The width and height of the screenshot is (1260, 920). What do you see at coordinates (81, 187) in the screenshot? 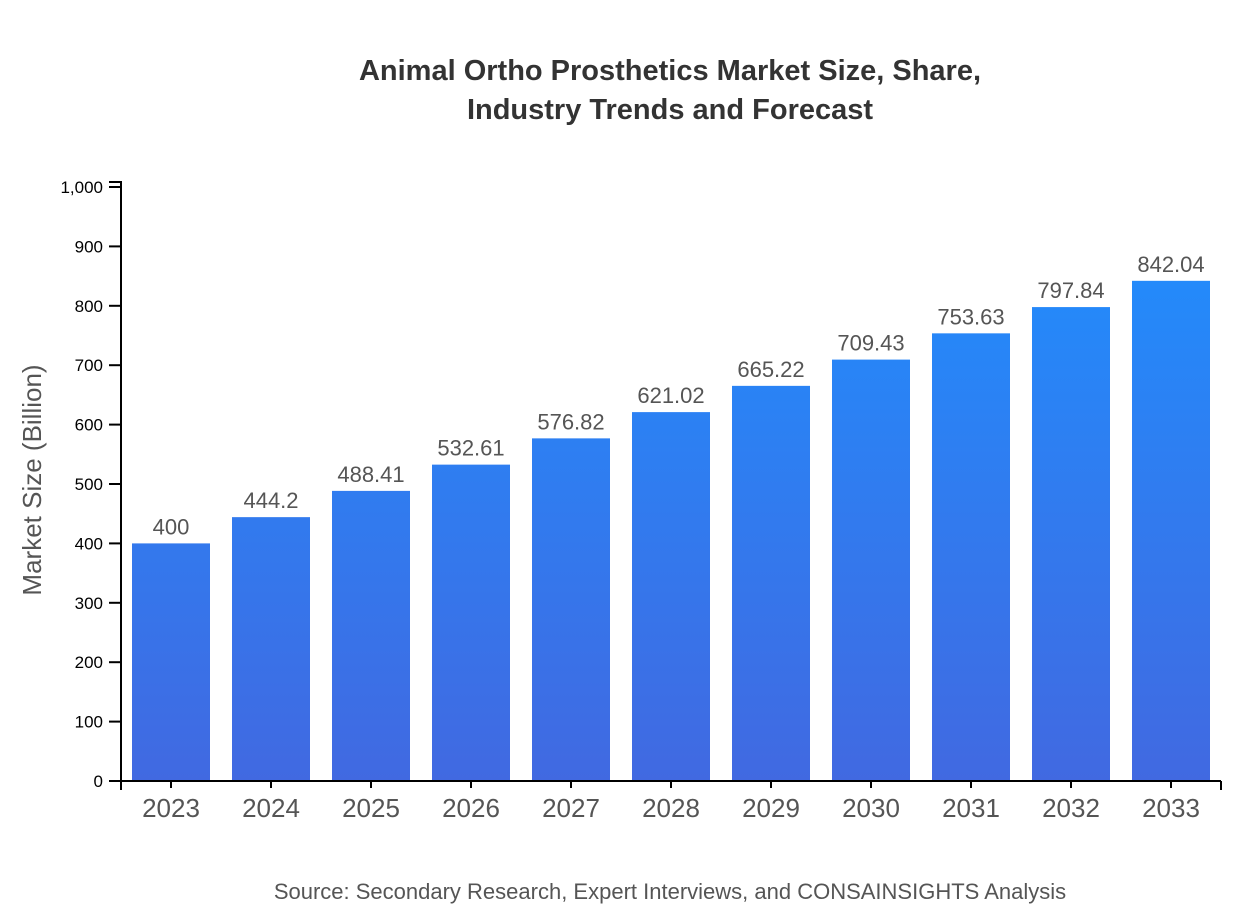
I see `y-tick-label: 1,000` at bounding box center [81, 187].